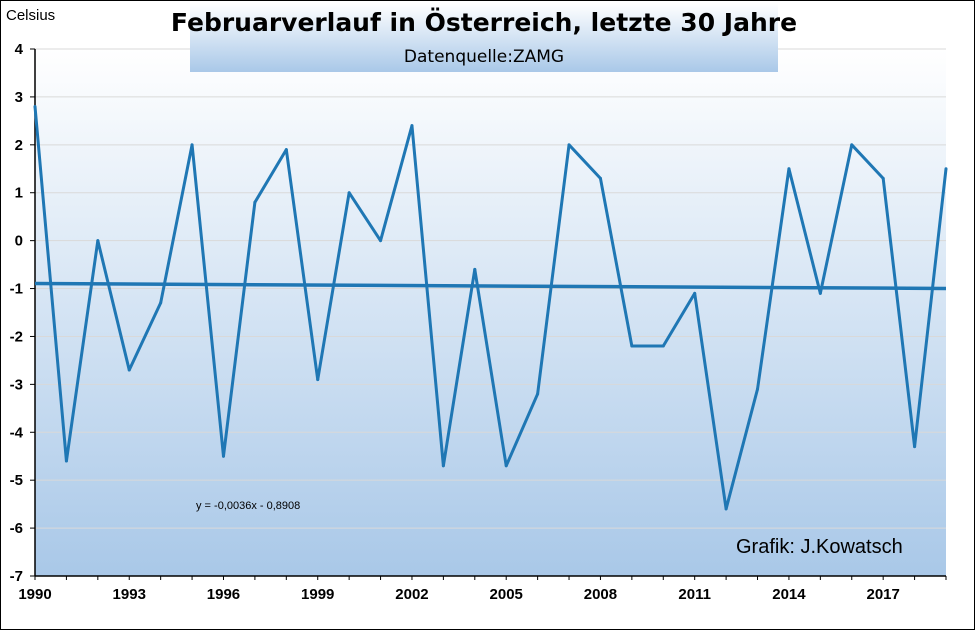 This screenshot has width=975, height=630. I want to click on title-box, so click(484, 37).